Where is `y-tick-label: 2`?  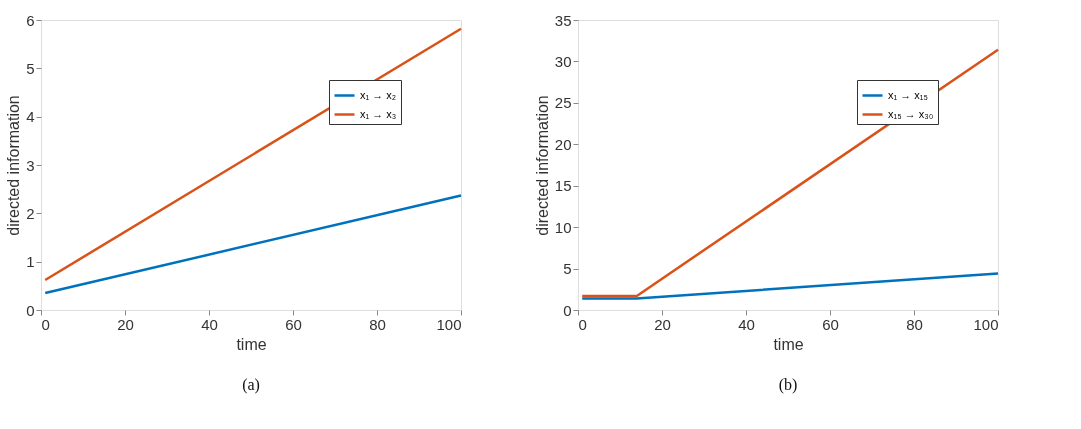
y-tick-label: 2 is located at coordinates (30, 213).